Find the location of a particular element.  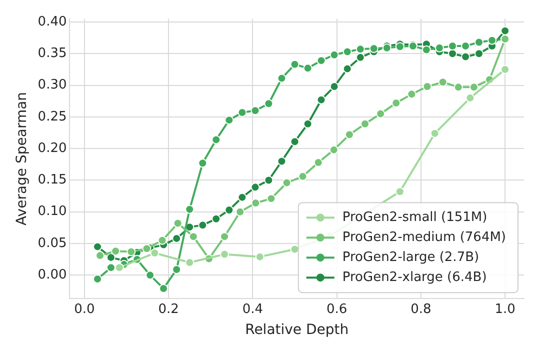

y-tick-label: 0.25 is located at coordinates (52, 116).